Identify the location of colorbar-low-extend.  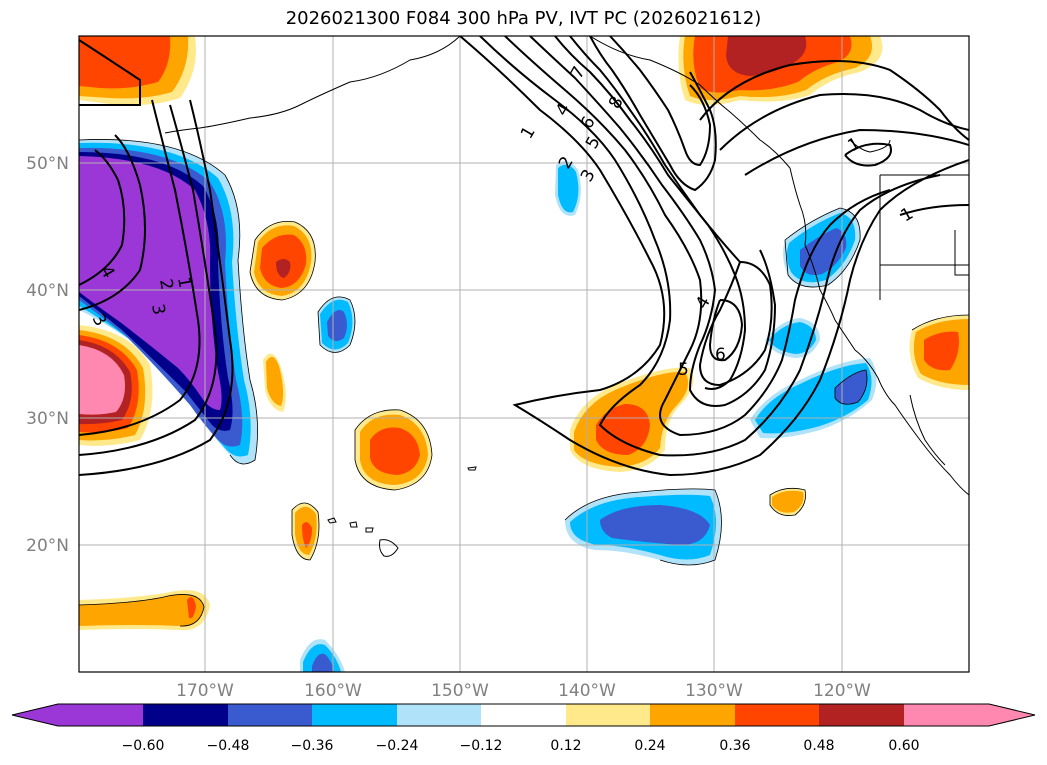
(35, 715).